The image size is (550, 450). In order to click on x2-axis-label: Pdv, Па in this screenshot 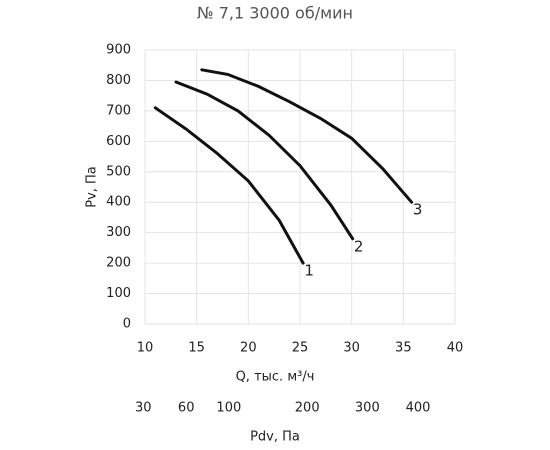, I will do `click(275, 437)`.